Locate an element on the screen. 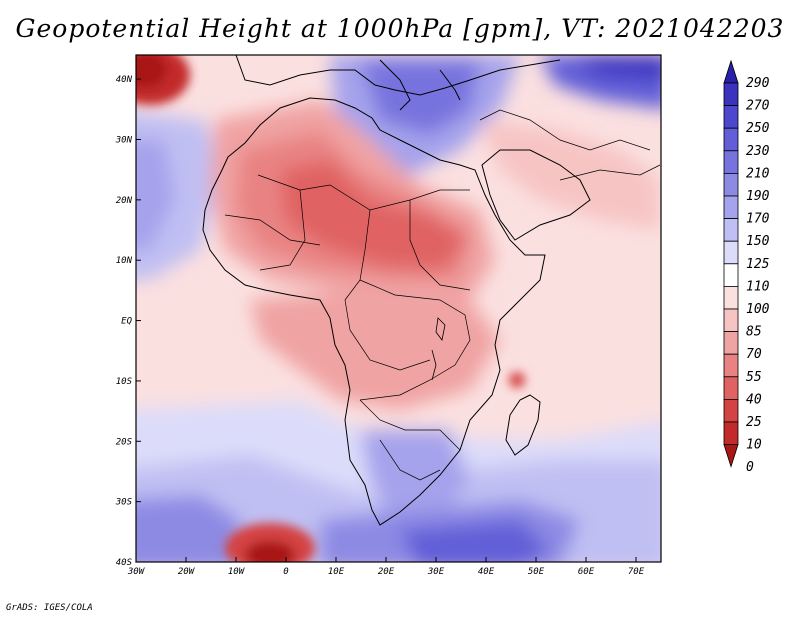 The height and width of the screenshot is (618, 800). lat-label: 20N is located at coordinates (124, 201).